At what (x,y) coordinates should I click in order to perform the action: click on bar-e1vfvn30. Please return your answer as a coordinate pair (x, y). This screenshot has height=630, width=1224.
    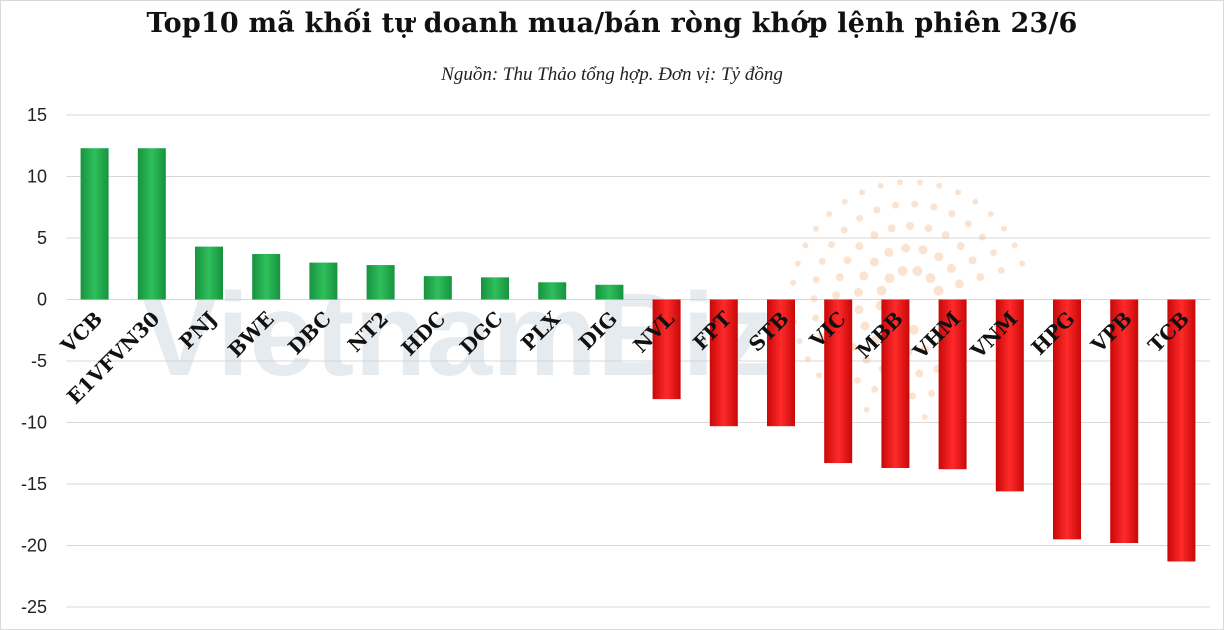
    Looking at the image, I should click on (151, 224).